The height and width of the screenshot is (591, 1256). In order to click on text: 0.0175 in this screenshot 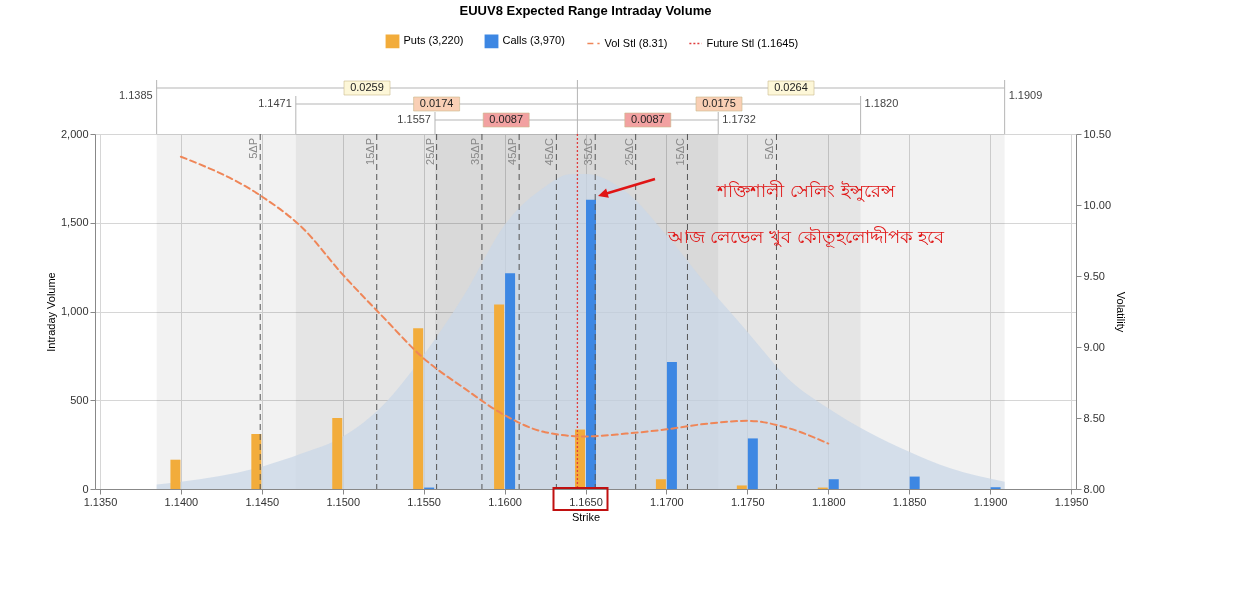, I will do `click(719, 103)`.